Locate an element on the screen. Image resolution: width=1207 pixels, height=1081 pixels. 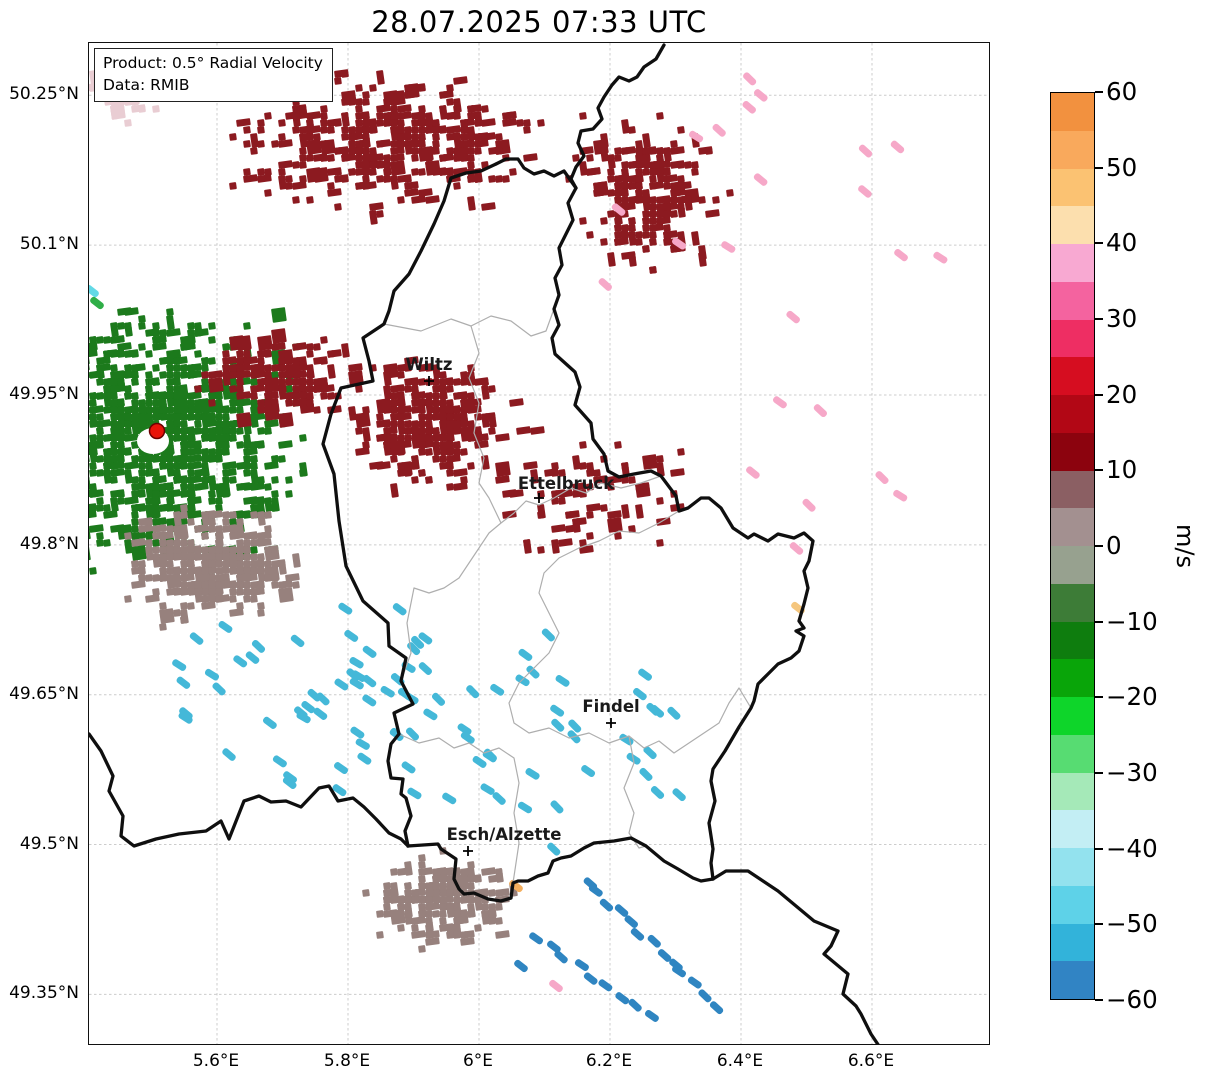
lat-tick-label: 49.65°N is located at coordinates (44, 693).